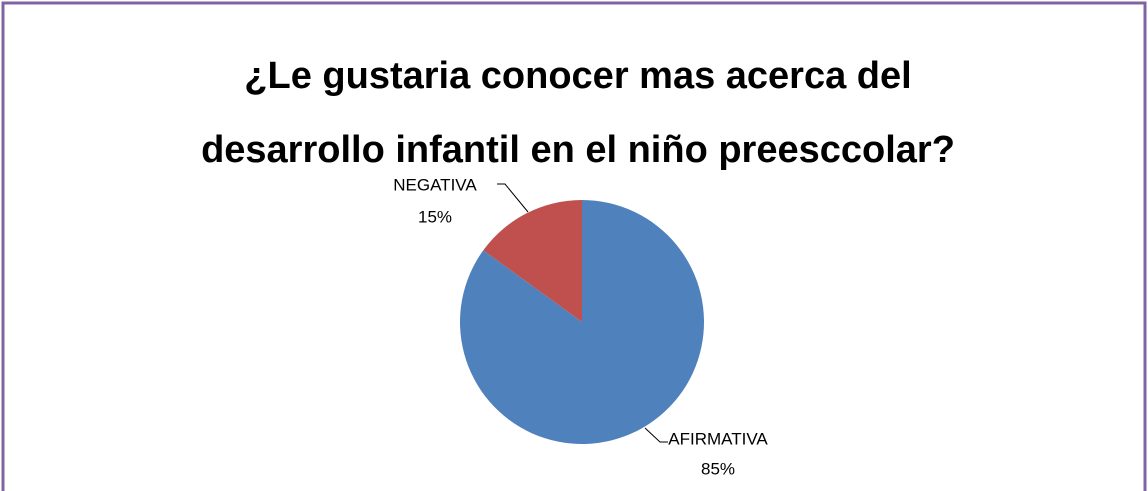 This screenshot has width=1148, height=491. Describe the element at coordinates (435, 216) in the screenshot. I see `slice-value-label: 15%` at that location.